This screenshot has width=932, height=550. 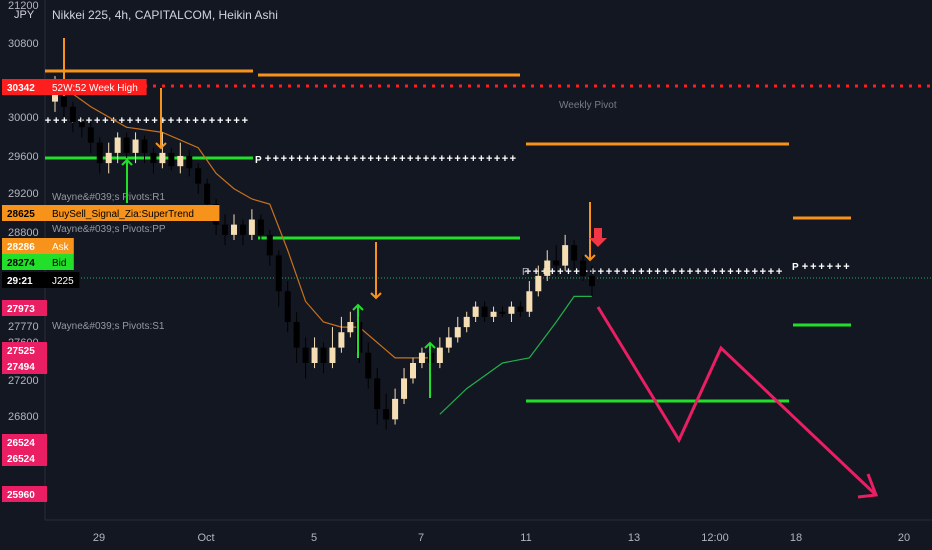 What do you see at coordinates (737, 401) in the screenshot?
I see `projection-path` at bounding box center [737, 401].